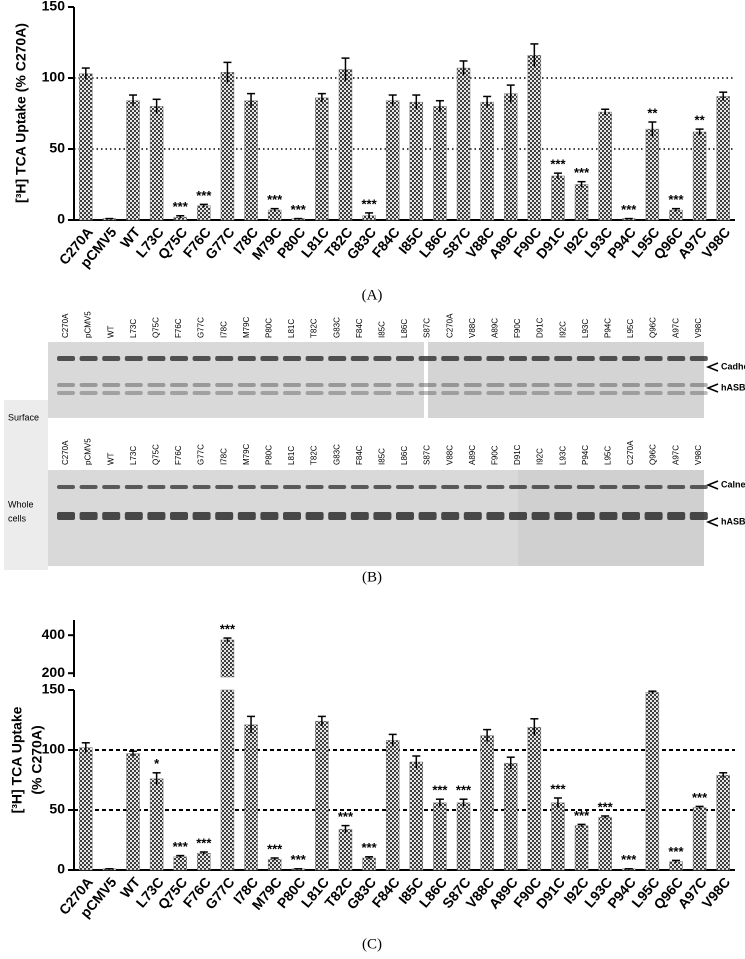  What do you see at coordinates (404, 328) in the screenshot?
I see `lane-label: L86C` at bounding box center [404, 328].